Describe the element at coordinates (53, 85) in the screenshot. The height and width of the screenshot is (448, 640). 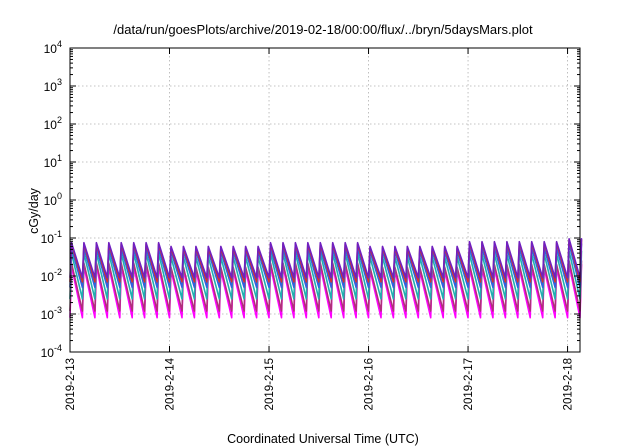
I see `y-tick-label: 10³` at that location.